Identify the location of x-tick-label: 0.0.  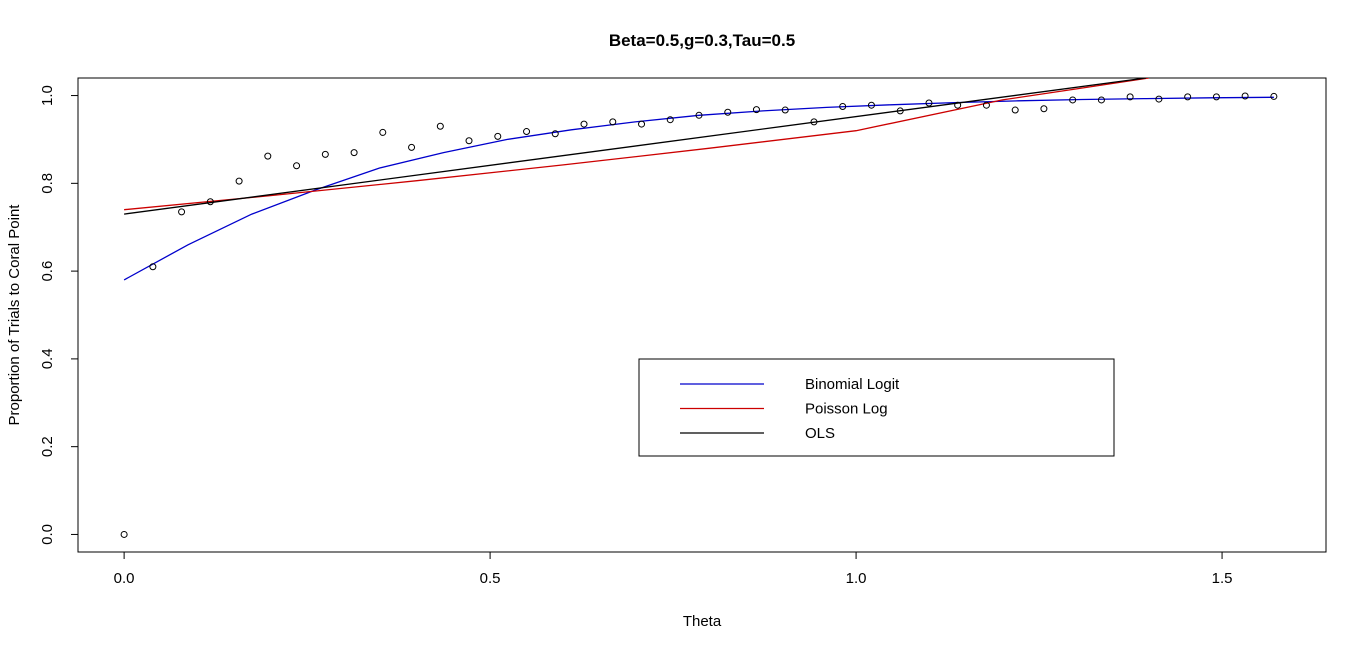
(124, 578).